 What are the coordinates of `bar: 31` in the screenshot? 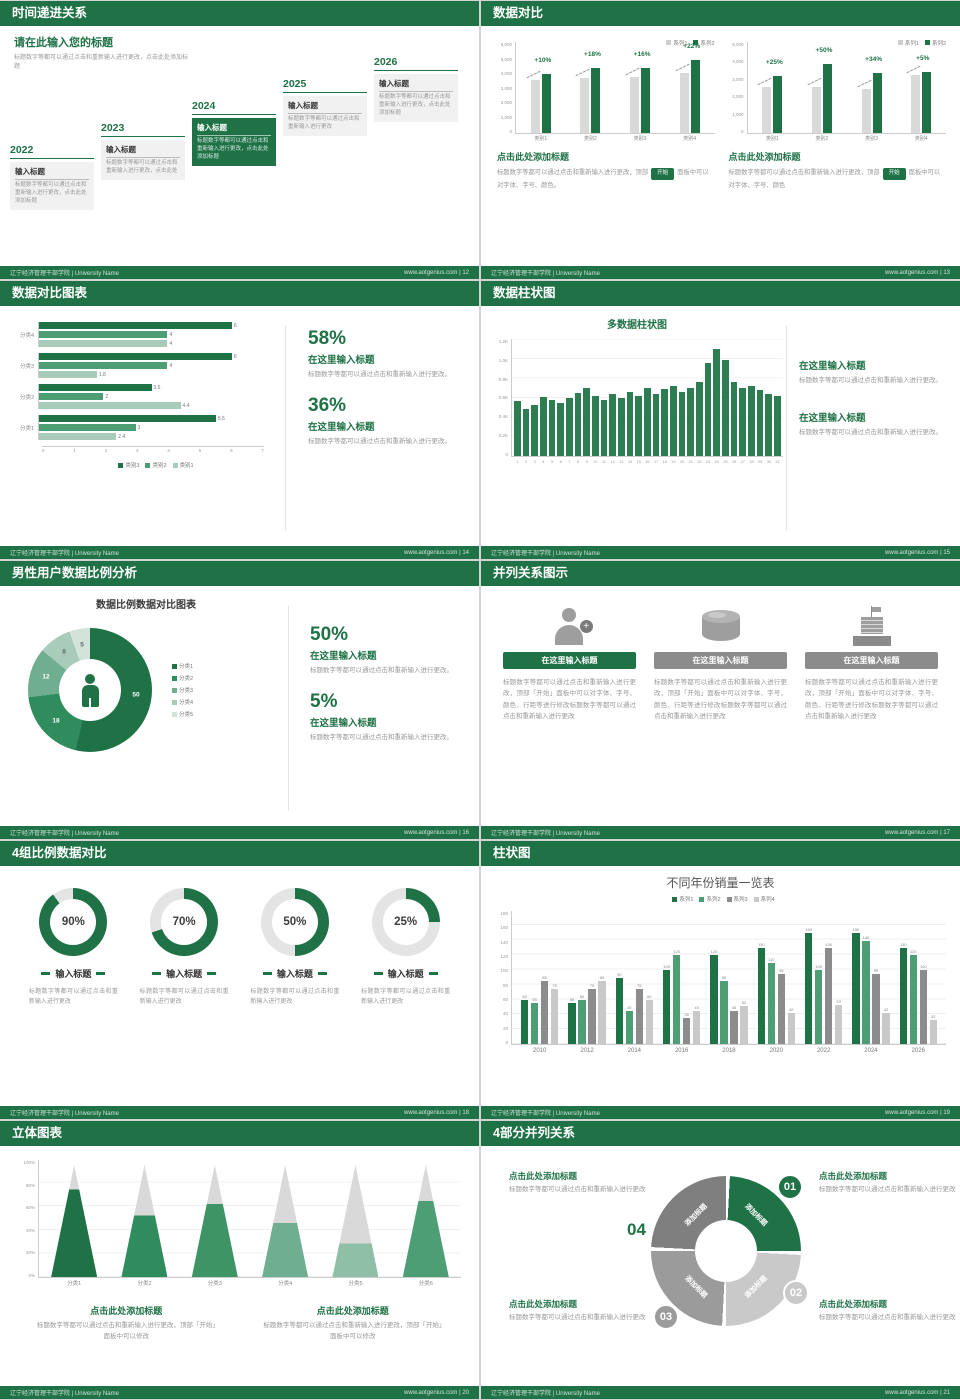 It's located at (777, 401).